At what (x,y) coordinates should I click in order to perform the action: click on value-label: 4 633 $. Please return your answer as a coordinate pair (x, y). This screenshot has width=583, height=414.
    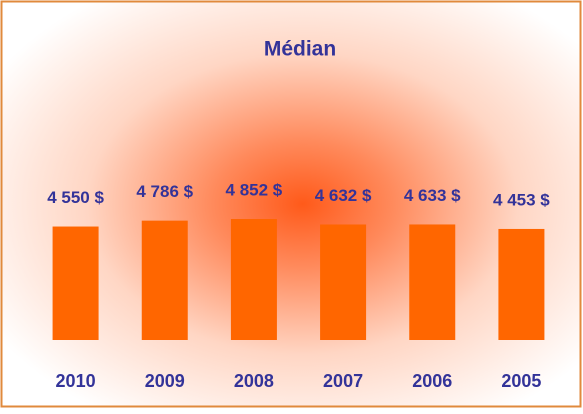
    Looking at the image, I should click on (432, 195).